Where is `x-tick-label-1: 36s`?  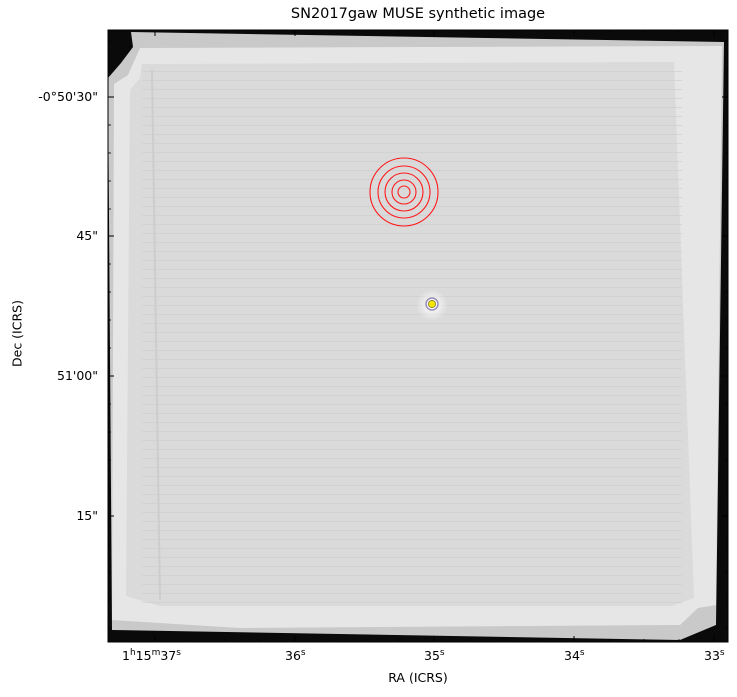
x-tick-label-1: 36s is located at coordinates (295, 656).